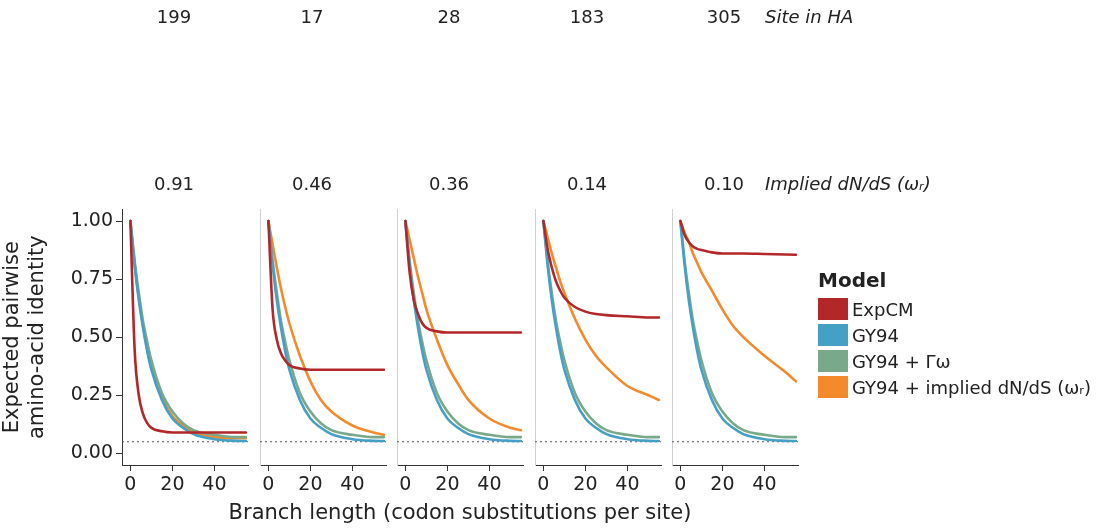 The height and width of the screenshot is (531, 1115). What do you see at coordinates (724, 183) in the screenshot?
I see `chart-subtitle: 0.10` at bounding box center [724, 183].